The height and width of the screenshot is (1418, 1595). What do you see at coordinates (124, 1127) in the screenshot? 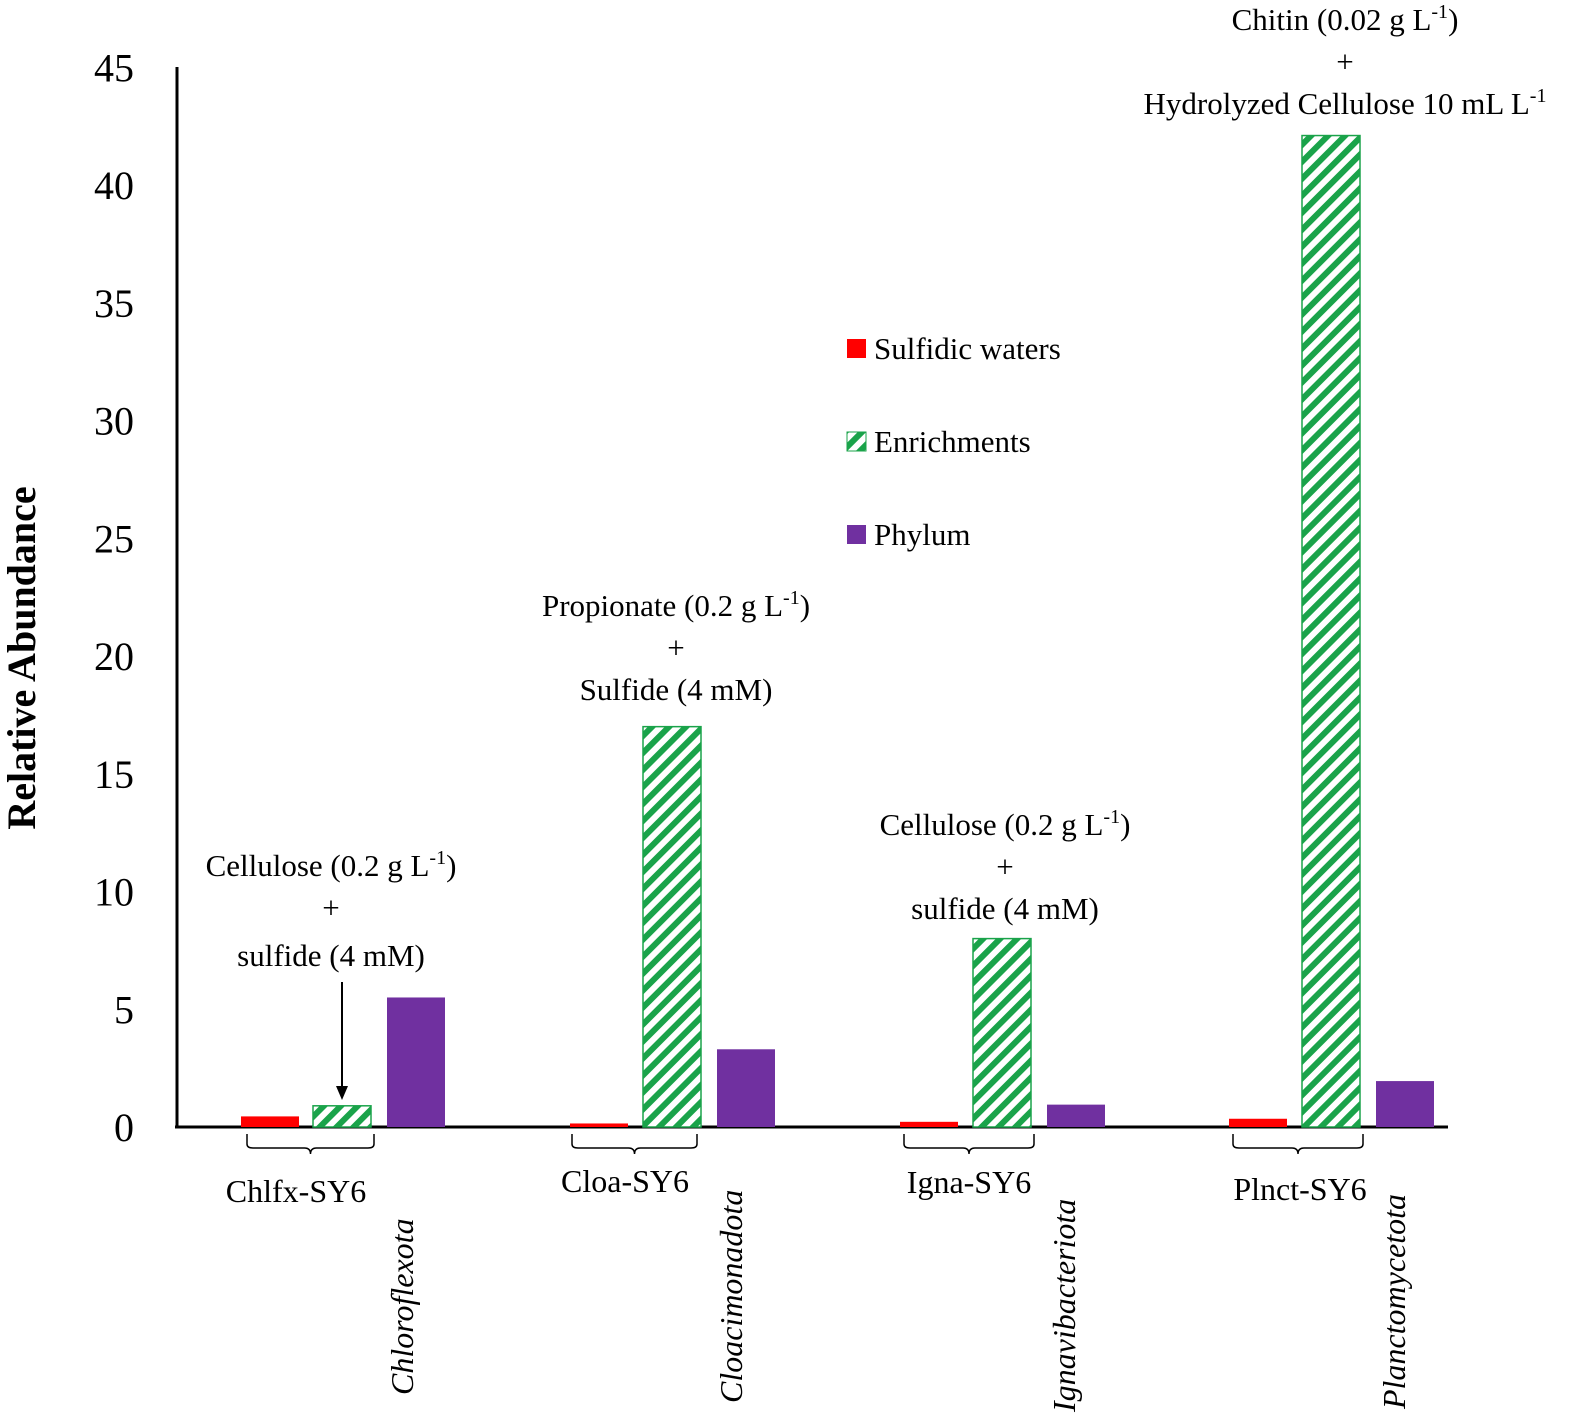
I see `y-tick-label: 0` at bounding box center [124, 1127].